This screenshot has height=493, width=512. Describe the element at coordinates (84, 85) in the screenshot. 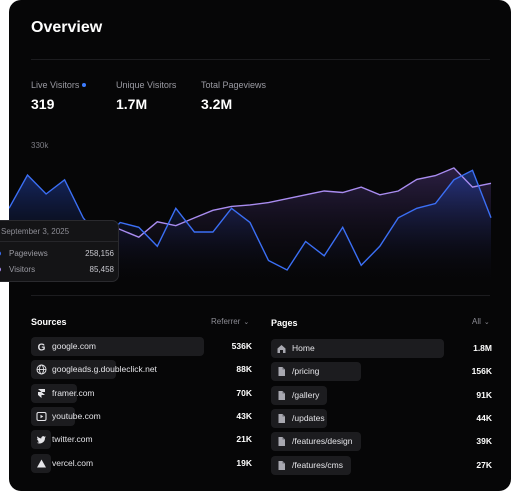

I see `live-indicator-icon` at that location.